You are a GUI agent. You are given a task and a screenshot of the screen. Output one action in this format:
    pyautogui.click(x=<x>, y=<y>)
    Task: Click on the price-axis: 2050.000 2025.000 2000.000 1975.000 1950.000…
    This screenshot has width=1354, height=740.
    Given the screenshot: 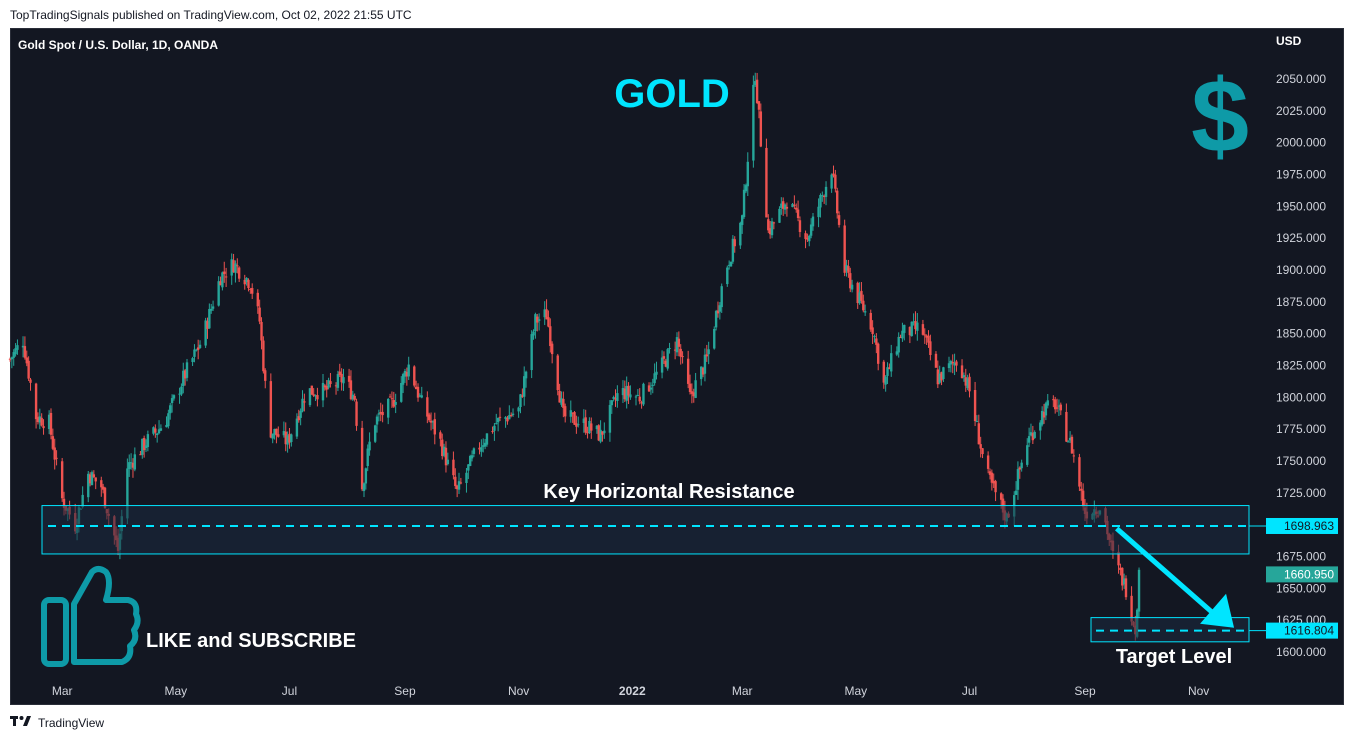 What is the action you would take?
    pyautogui.click(x=1293, y=365)
    